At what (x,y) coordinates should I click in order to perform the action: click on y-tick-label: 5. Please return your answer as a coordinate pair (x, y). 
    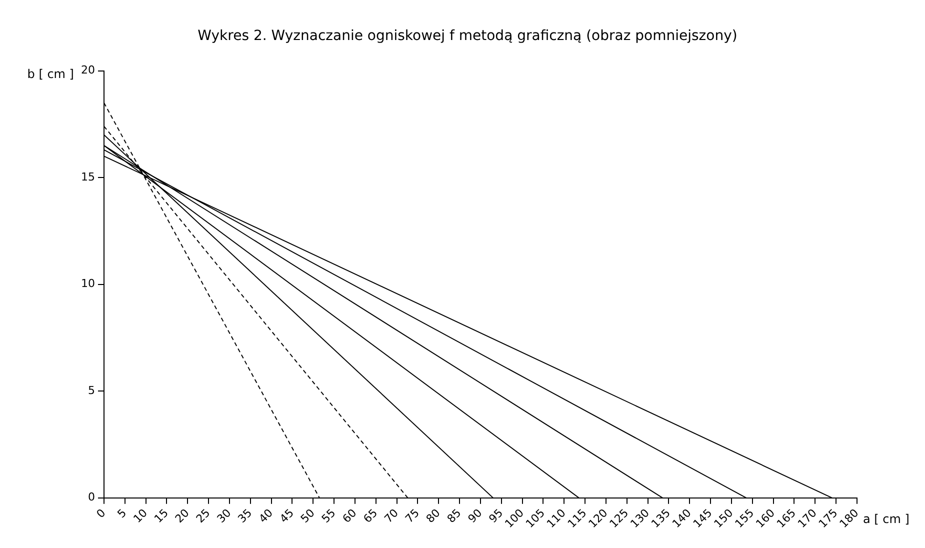
    Looking at the image, I should click on (91, 390).